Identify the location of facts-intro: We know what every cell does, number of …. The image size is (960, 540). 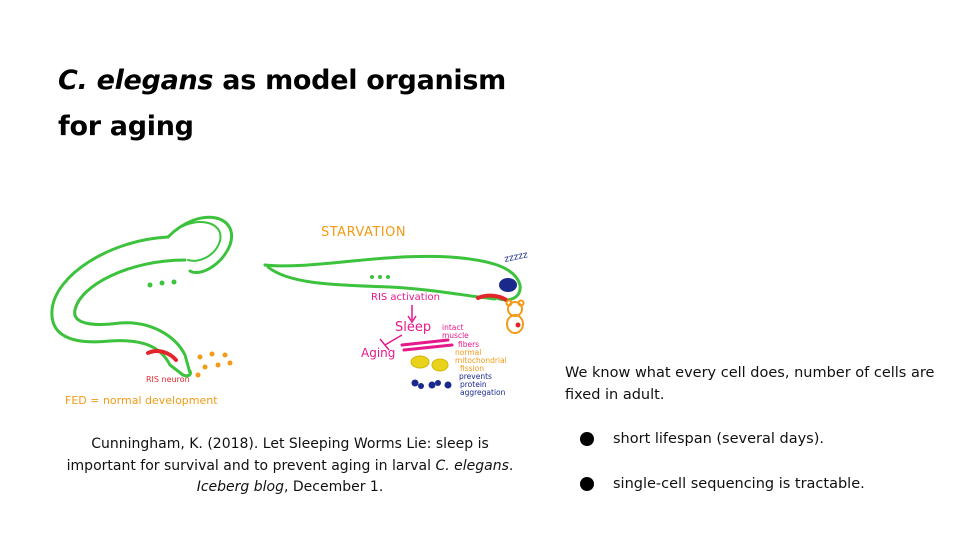
(750, 384).